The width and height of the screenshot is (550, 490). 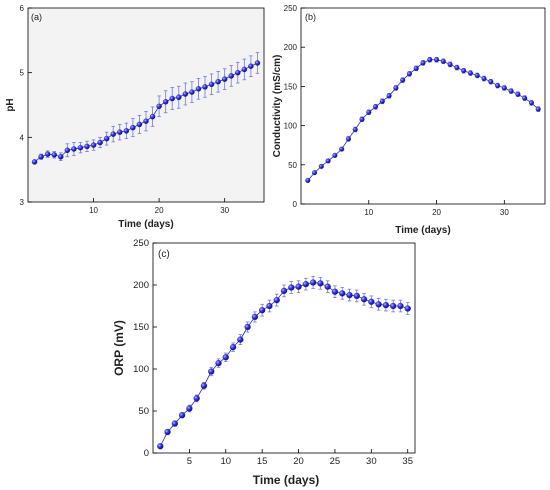 What do you see at coordinates (407, 461) in the screenshot?
I see `x-tick-label: 35` at bounding box center [407, 461].